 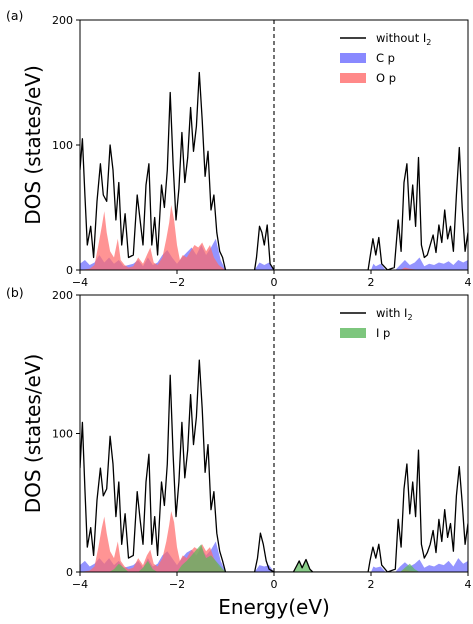 What do you see at coordinates (403, 39) in the screenshot?
I see `legend-label: without I2` at bounding box center [403, 39].